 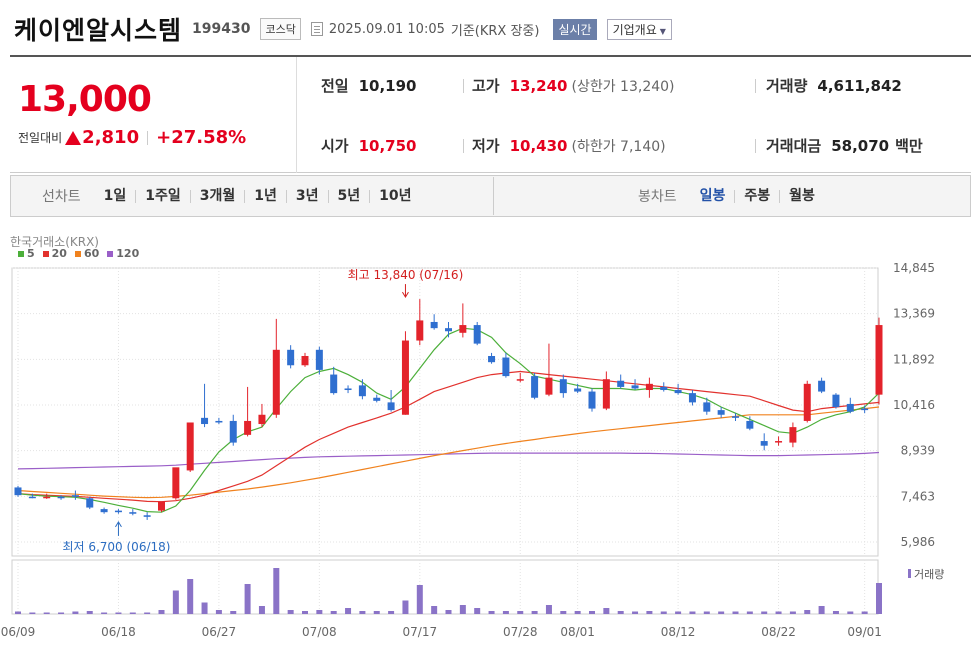 I want to click on stock-code: 199430, so click(x=221, y=29).